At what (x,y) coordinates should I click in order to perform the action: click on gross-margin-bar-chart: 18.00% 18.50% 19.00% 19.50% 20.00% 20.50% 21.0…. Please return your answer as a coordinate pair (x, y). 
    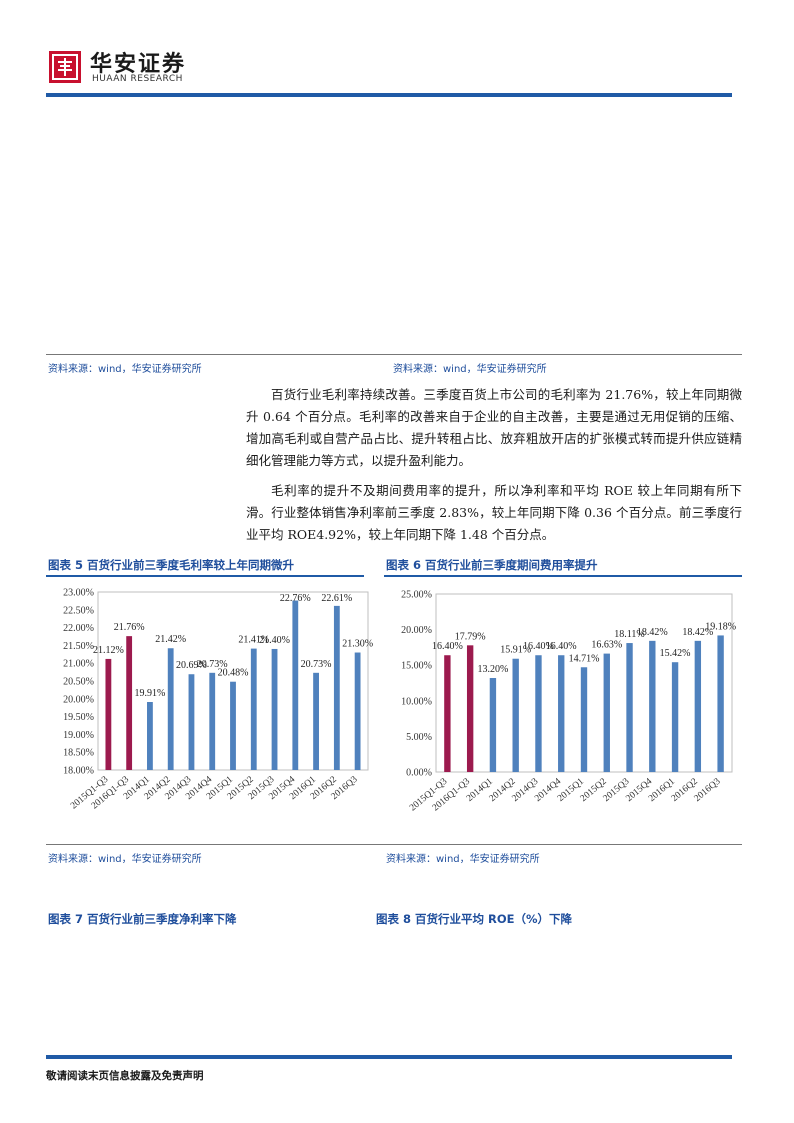
    Looking at the image, I should click on (218, 700).